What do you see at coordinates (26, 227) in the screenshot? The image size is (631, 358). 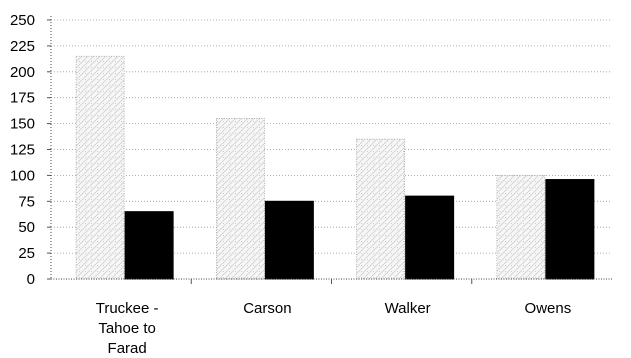 I see `y-tick-label: 50` at bounding box center [26, 227].